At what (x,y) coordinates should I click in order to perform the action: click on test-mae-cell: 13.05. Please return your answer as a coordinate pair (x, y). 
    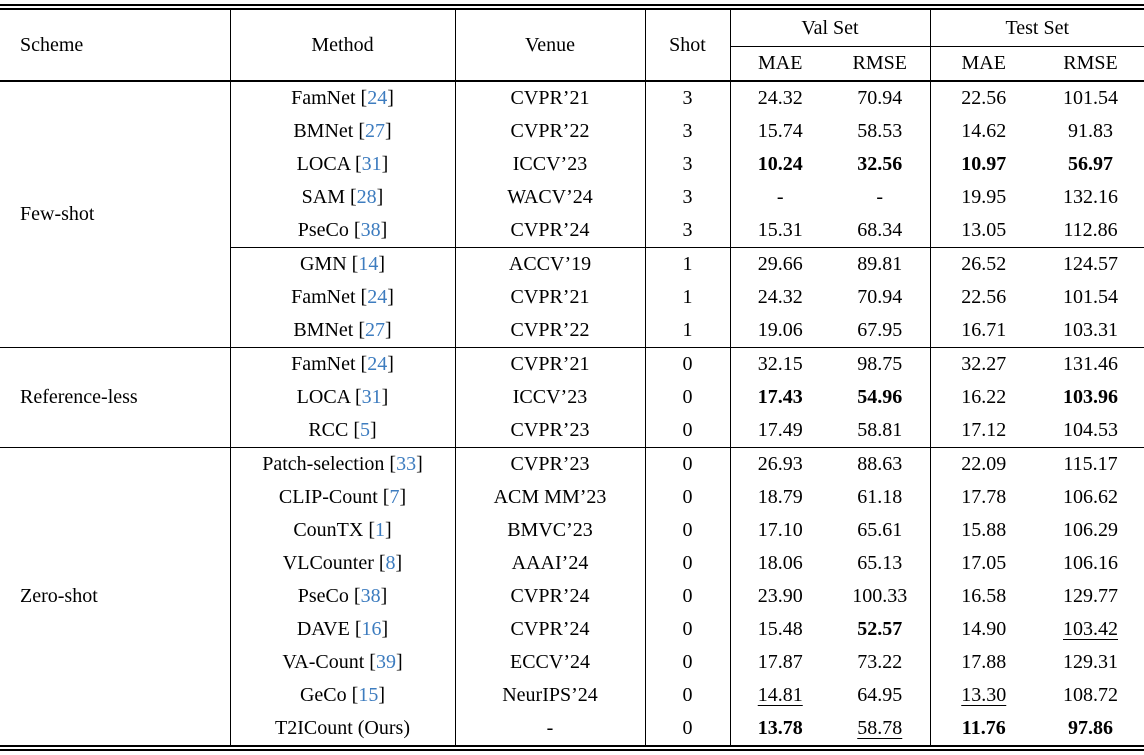
    Looking at the image, I should click on (984, 230).